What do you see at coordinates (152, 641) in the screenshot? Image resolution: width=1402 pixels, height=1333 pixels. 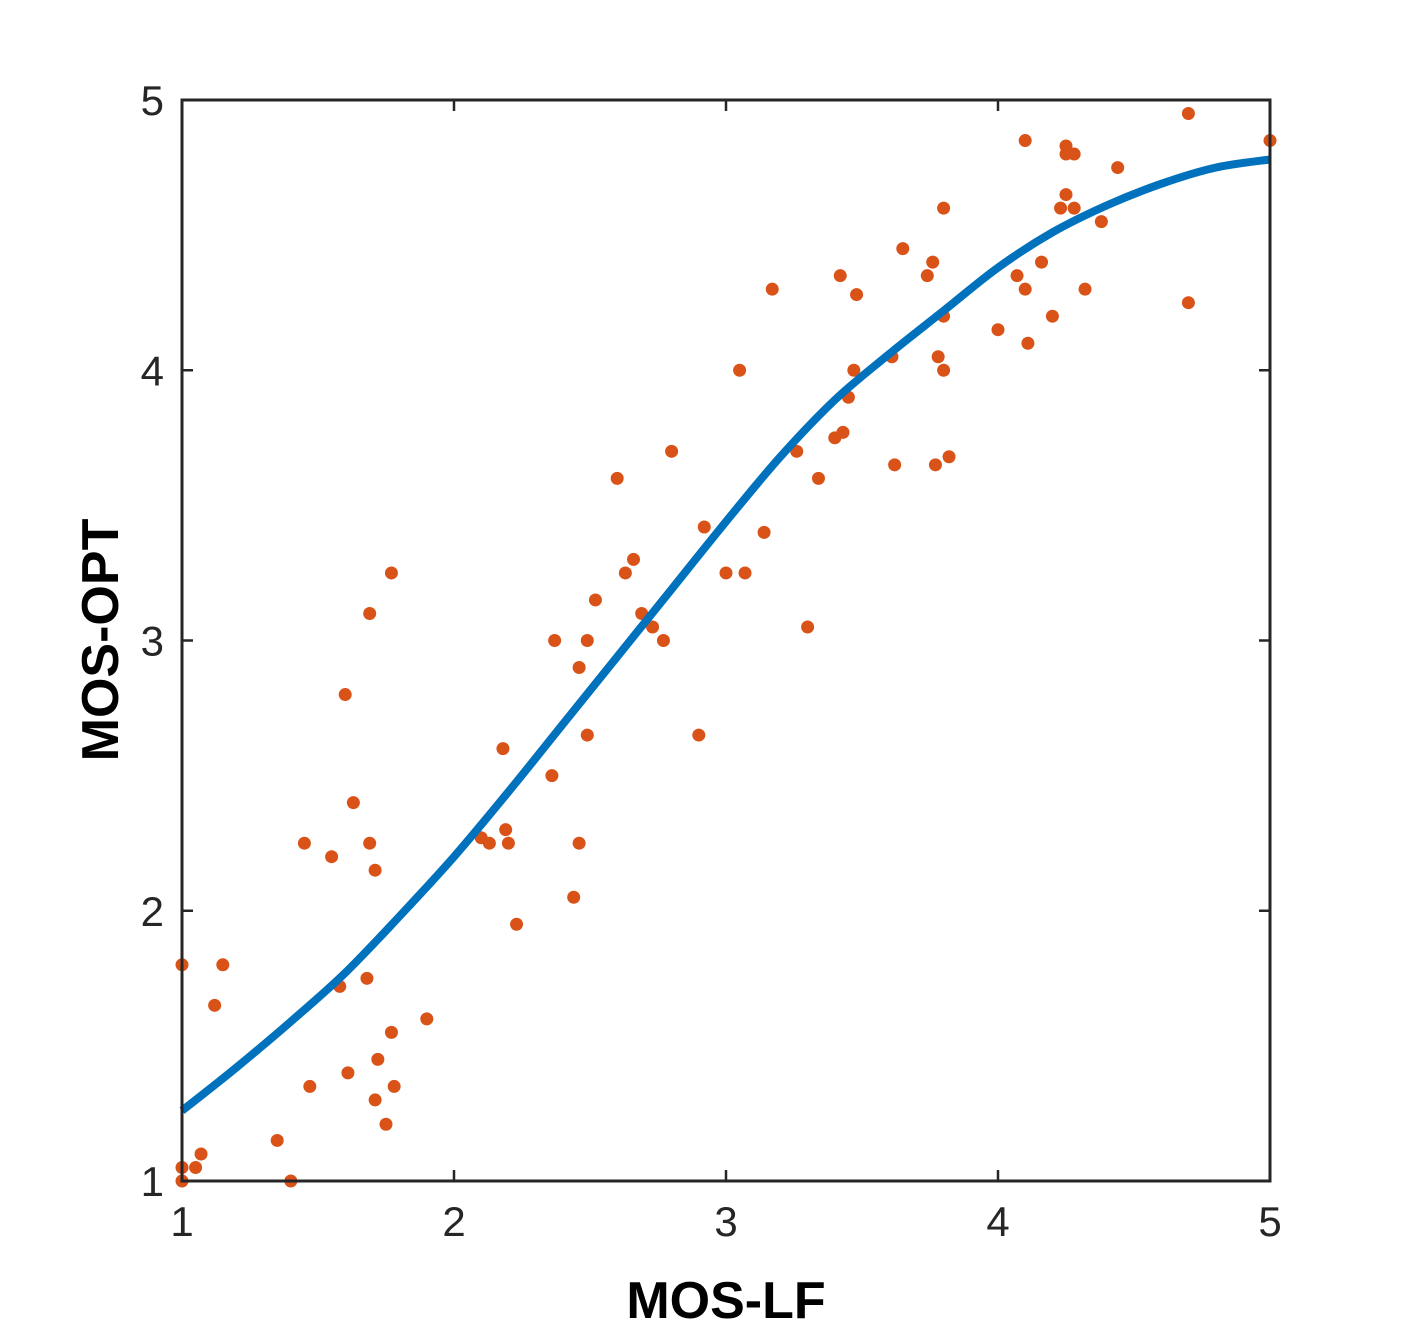 I see `y-tick-label: 3` at bounding box center [152, 641].